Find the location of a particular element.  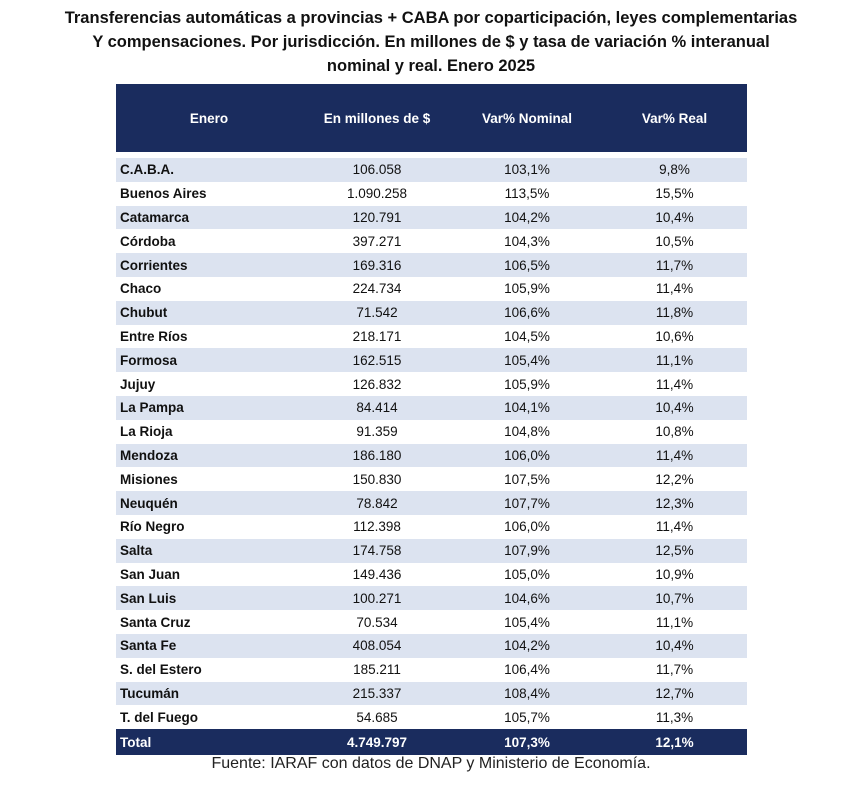

cell-var-nominal: 105,4% is located at coordinates (527, 360).